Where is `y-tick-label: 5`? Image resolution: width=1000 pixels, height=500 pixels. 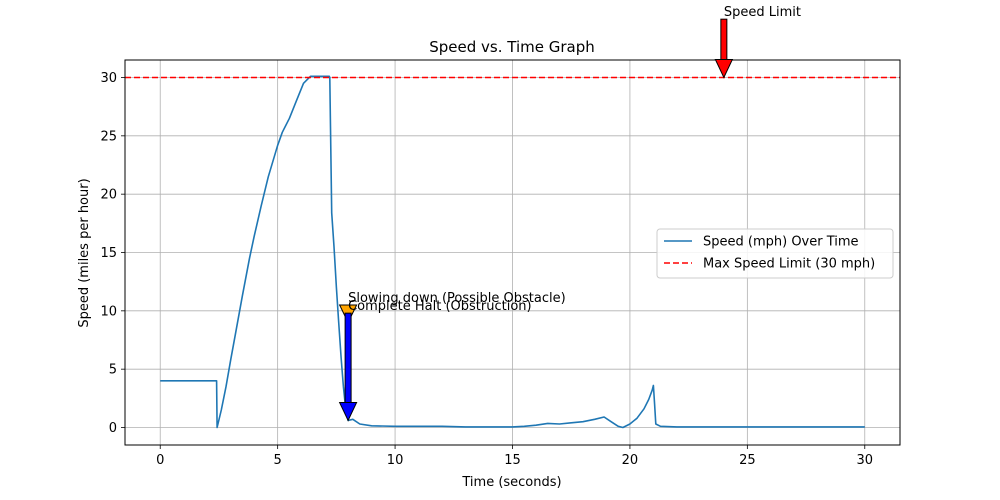
y-tick-label: 5 is located at coordinates (113, 370).